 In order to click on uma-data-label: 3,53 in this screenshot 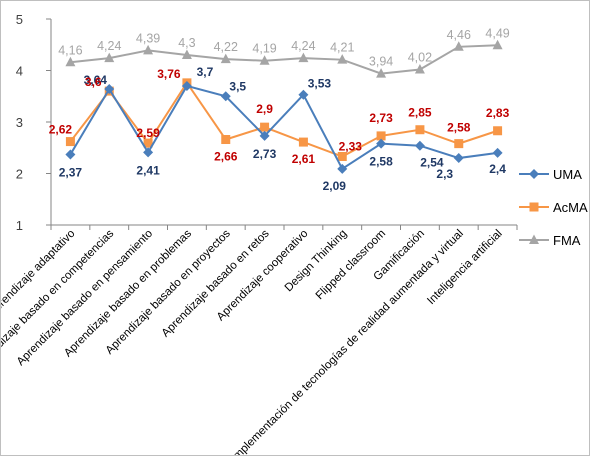, I will do `click(320, 84)`.